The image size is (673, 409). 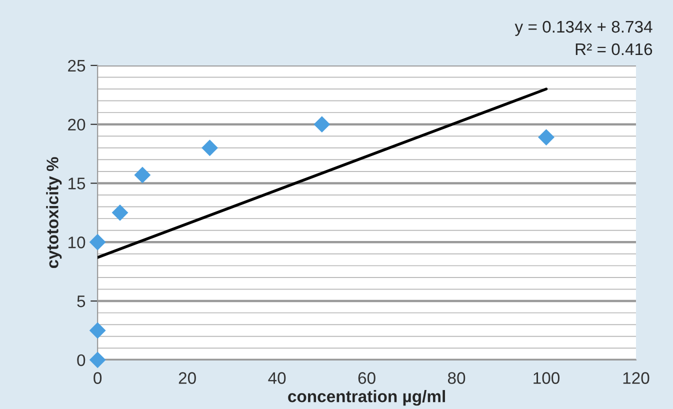 What do you see at coordinates (614, 49) in the screenshot?
I see `text: R² = 0.416` at bounding box center [614, 49].